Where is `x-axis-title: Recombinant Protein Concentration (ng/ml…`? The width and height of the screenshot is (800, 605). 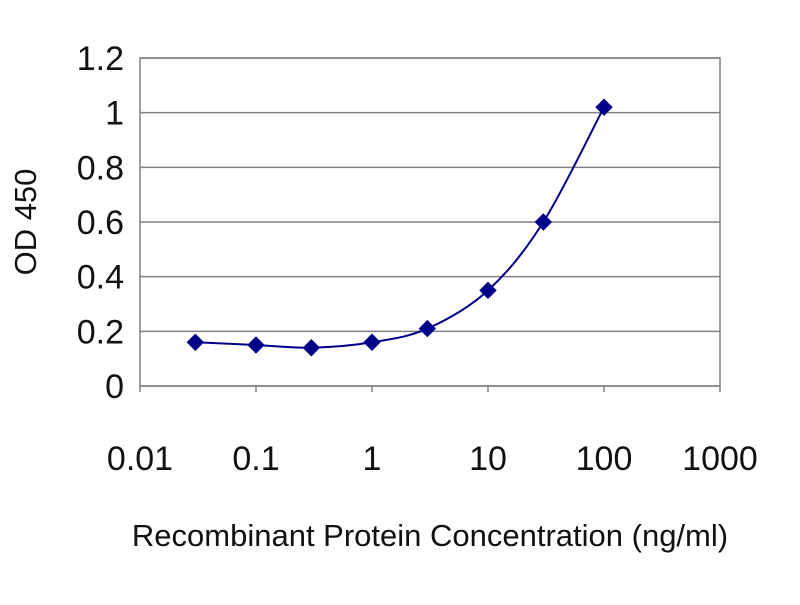 x-axis-title: Recombinant Protein Concentration (ng/ml… is located at coordinates (430, 535).